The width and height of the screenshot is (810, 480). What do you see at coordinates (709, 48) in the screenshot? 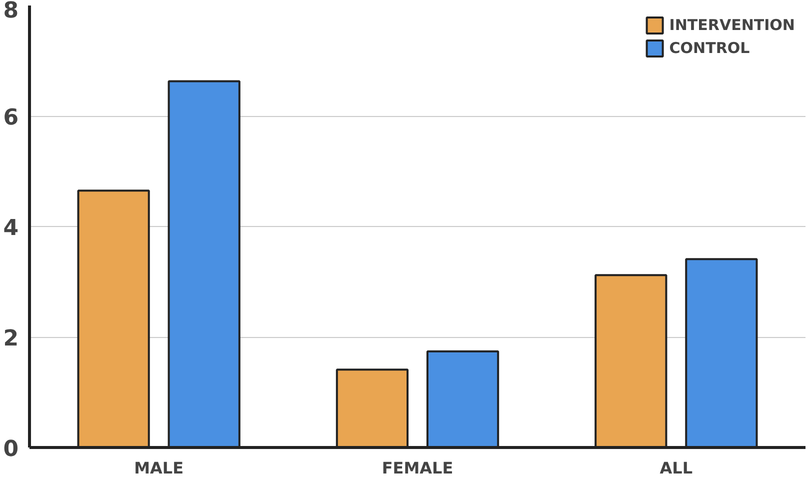
I see `legend-label: CONTROL` at bounding box center [709, 48].